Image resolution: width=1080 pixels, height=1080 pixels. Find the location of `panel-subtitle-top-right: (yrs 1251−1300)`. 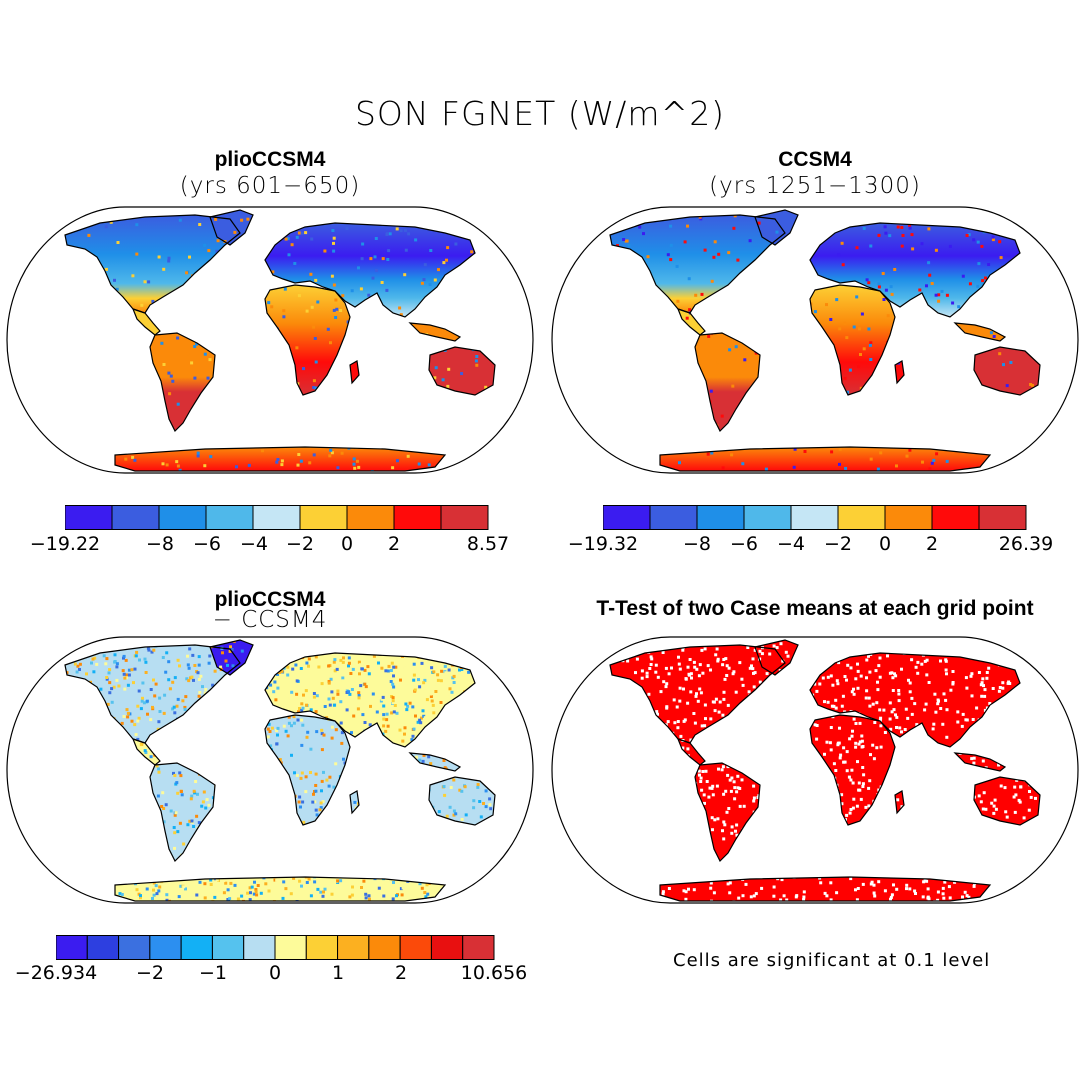

panel-subtitle-top-right: (yrs 1251−1300) is located at coordinates (815, 186).